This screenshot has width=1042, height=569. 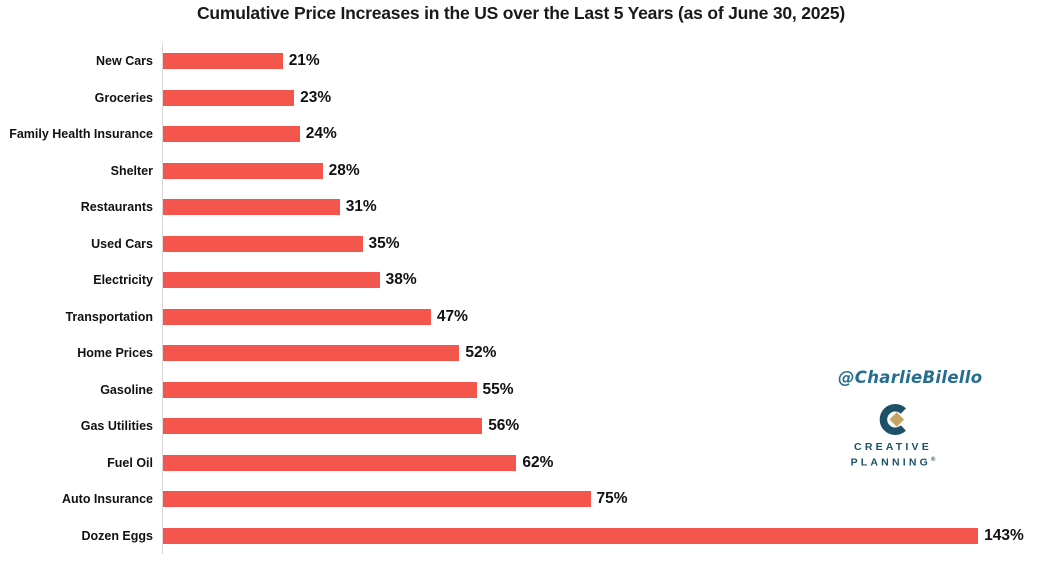 What do you see at coordinates (116, 426) in the screenshot?
I see `category-label: Gas Utilities` at bounding box center [116, 426].